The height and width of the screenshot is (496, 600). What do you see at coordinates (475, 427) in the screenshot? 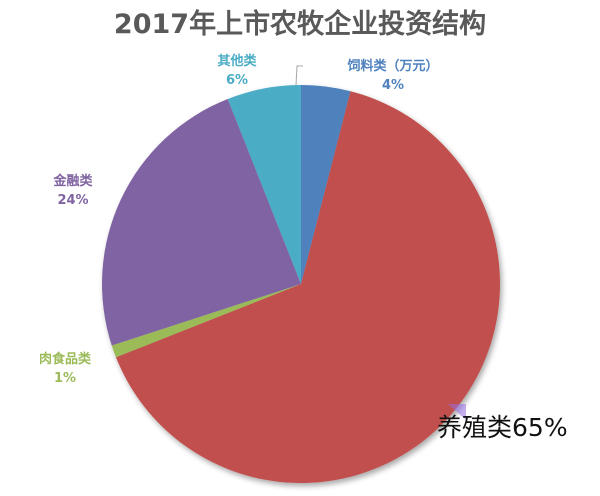
I see `label-breeding-name: 养殖类` at bounding box center [475, 427].